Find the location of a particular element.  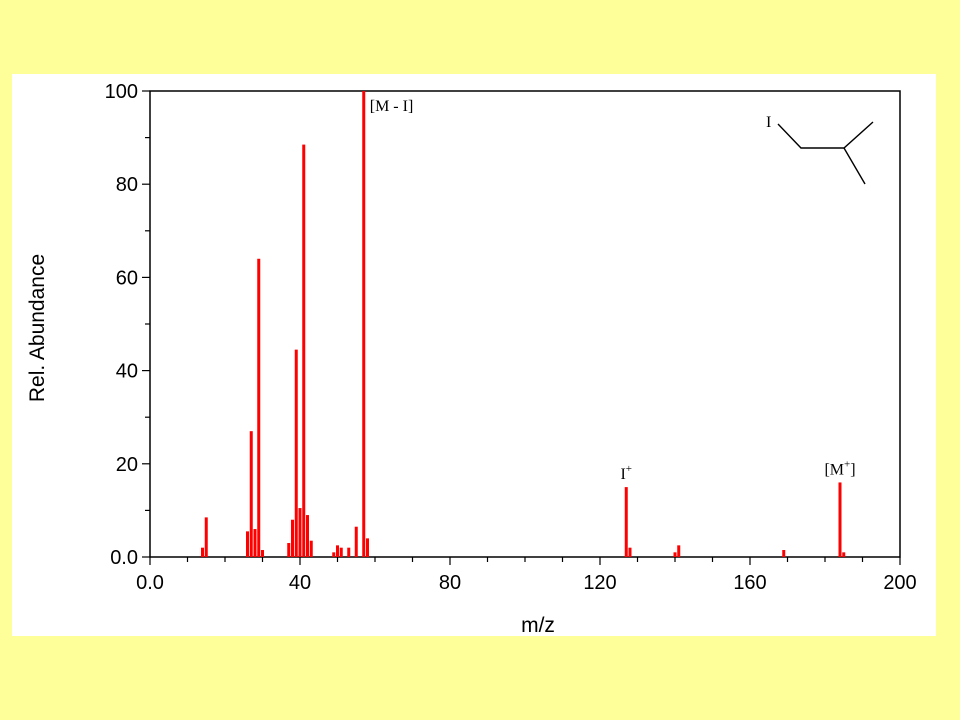

x-tick-label: 0.0 is located at coordinates (150, 583).